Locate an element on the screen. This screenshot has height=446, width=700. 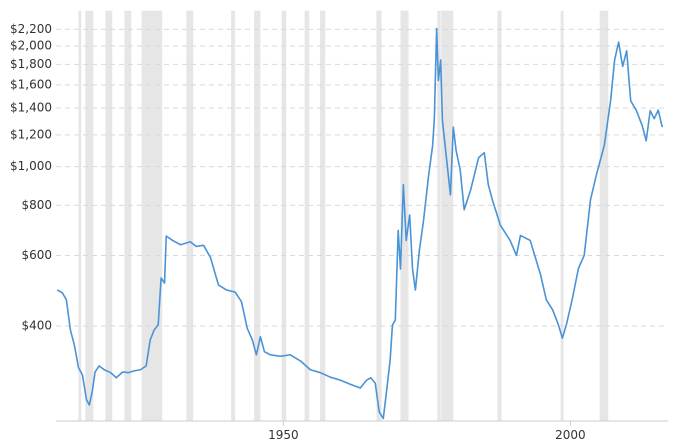
y-tick-label: $1,800 is located at coordinates (31, 64).